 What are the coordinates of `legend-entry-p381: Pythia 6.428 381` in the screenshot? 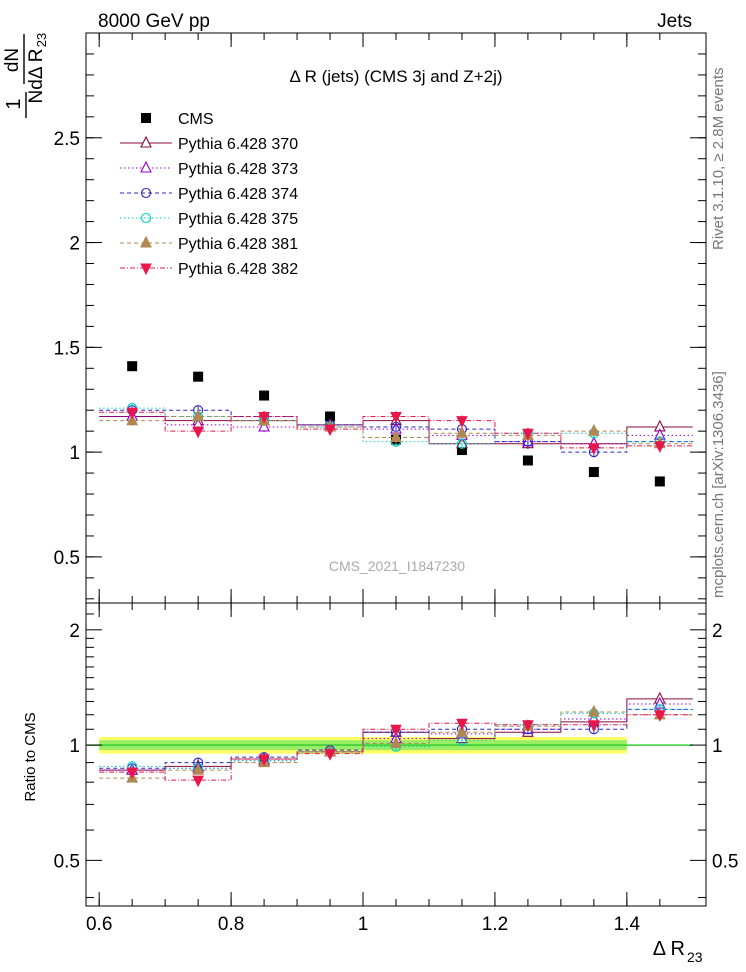 It's located at (209, 244).